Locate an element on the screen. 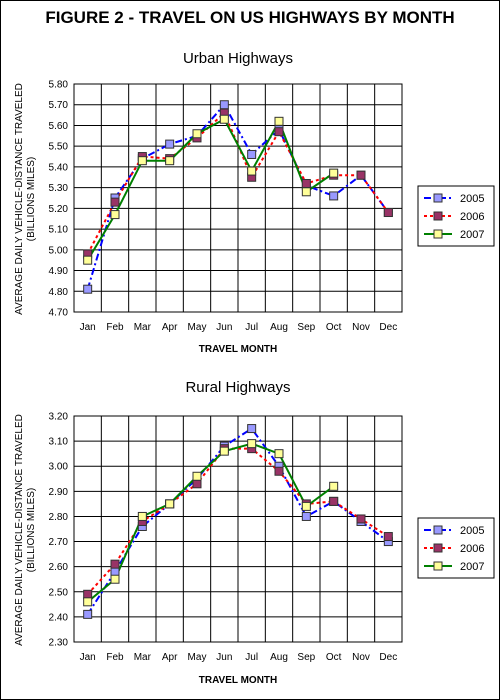 Image resolution: width=500 pixels, height=700 pixels. y-tick-label: 2.90 is located at coordinates (59, 492).